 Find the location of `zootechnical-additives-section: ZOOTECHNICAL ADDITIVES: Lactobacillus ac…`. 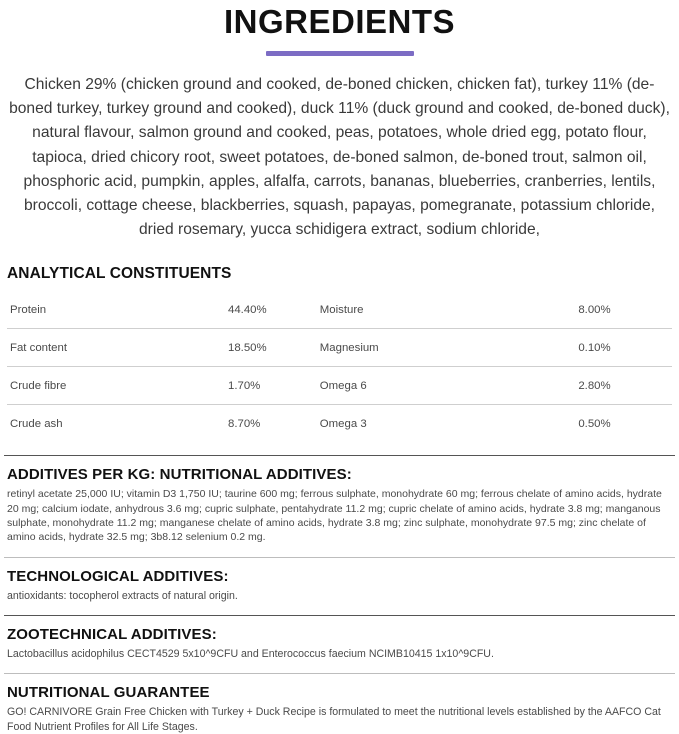

zootechnical-additives-section: ZOOTECHNICAL ADDITIVES: Lactobacillus ac… is located at coordinates (339, 643).